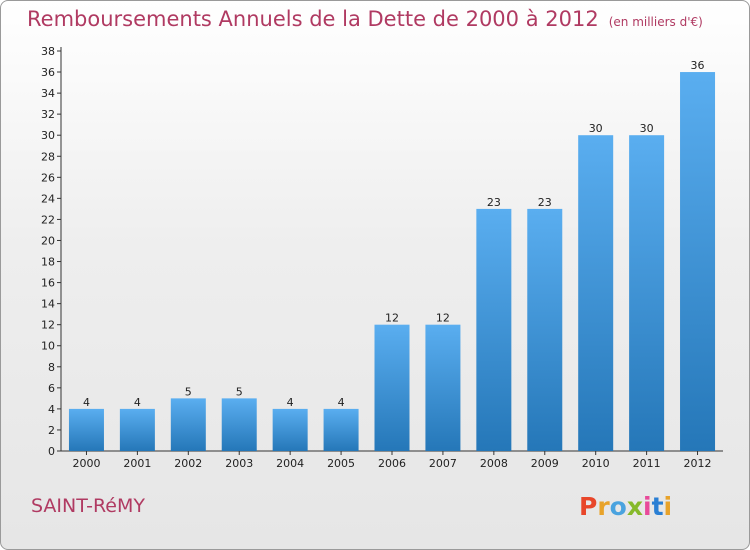 The height and width of the screenshot is (550, 750). What do you see at coordinates (88, 506) in the screenshot?
I see `place-name: SAINT-RéMY` at bounding box center [88, 506].